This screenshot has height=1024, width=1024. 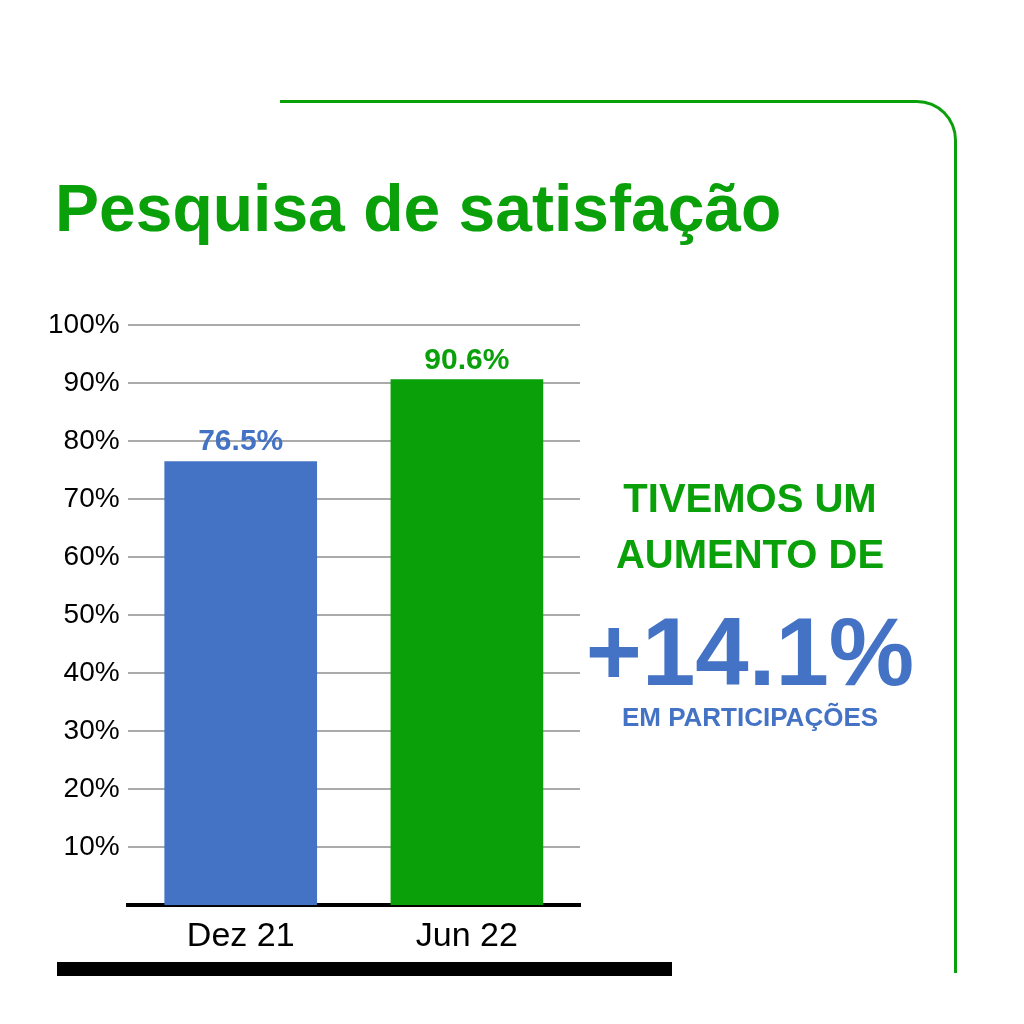 What do you see at coordinates (91, 671) in the screenshot?
I see `y-tick-label: 40%` at bounding box center [91, 671].